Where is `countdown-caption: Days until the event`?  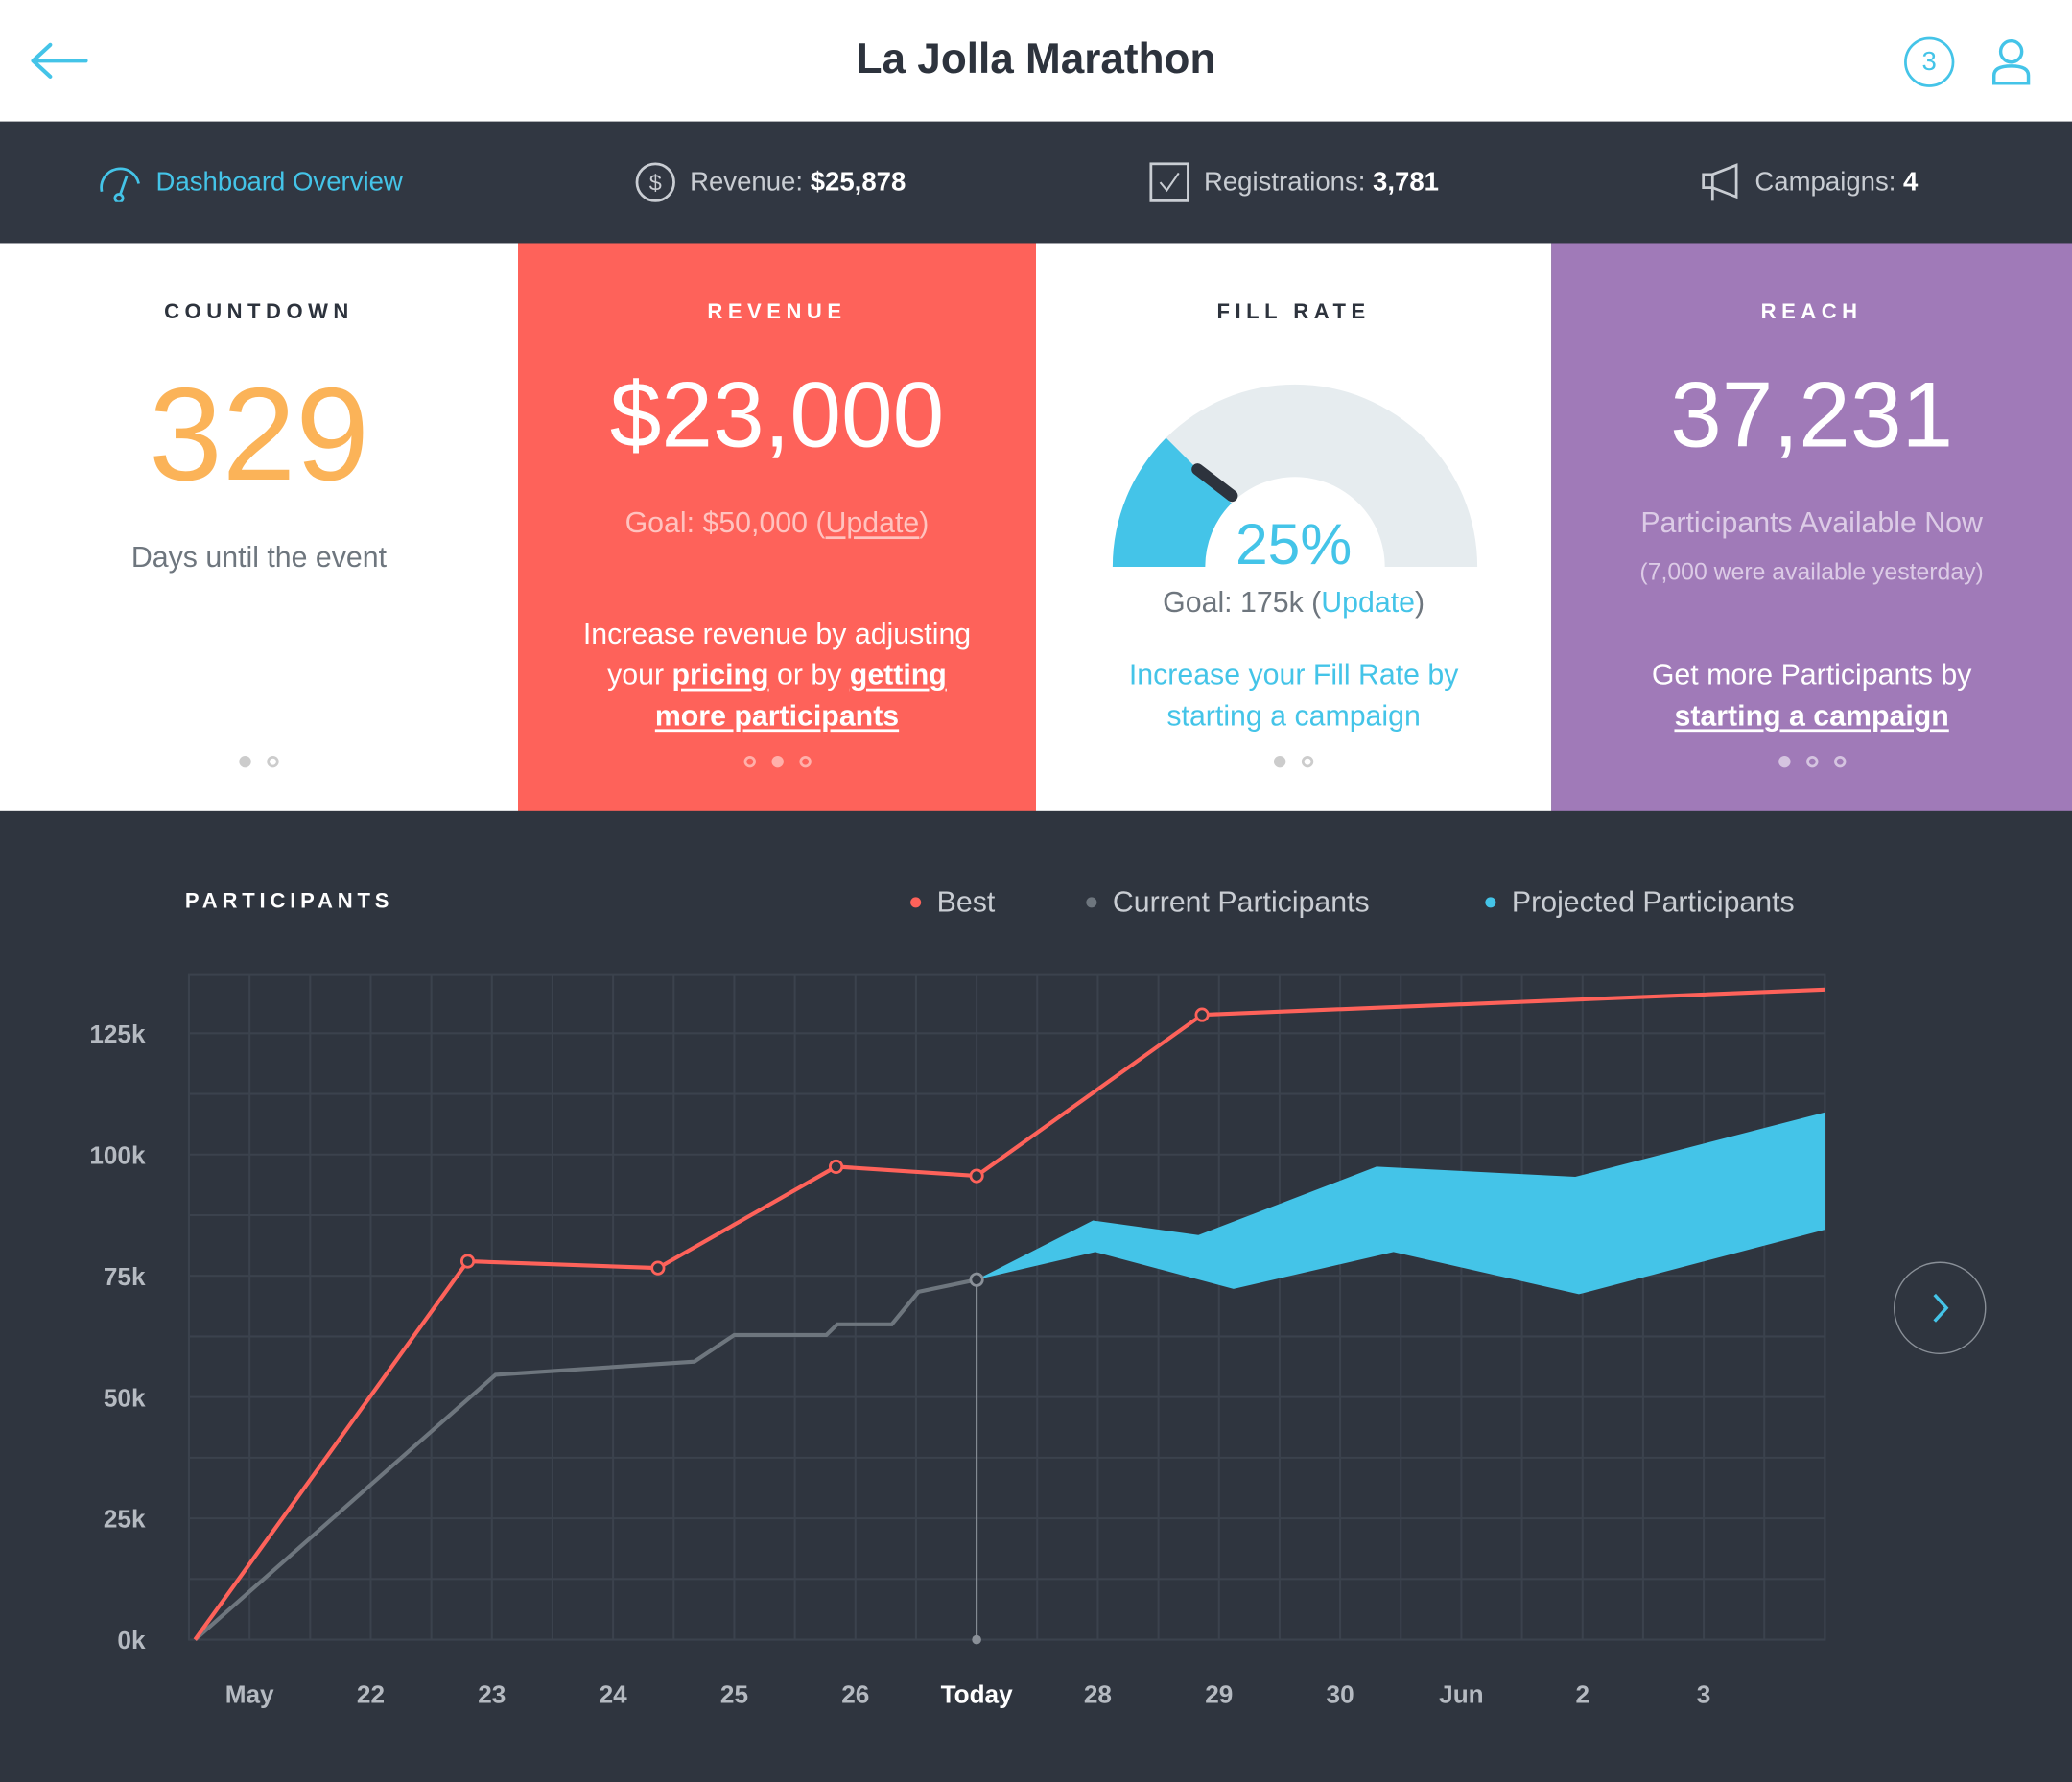
countdown-caption: Days until the event is located at coordinates (259, 557).